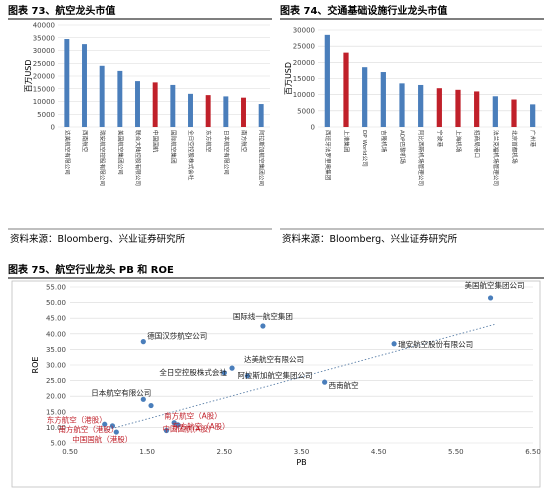  I want to click on y-tick-label: 30.00, so click(56, 366).